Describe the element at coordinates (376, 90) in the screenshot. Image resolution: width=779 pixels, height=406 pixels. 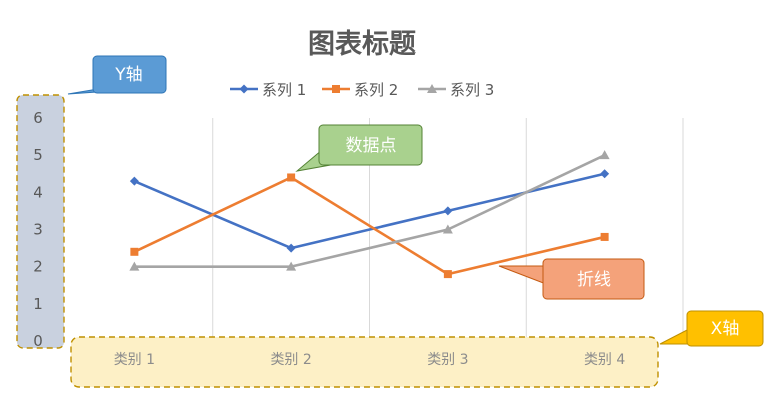
I see `legend-label-2: 系列 2` at that location.